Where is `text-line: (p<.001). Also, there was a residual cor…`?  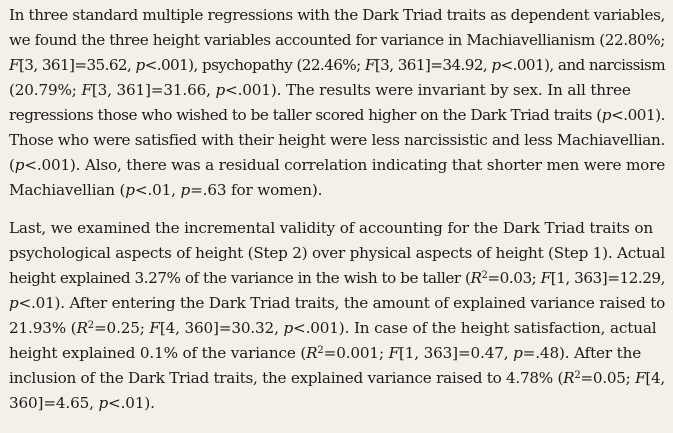
text-line: (p<.001). Also, there was a residual cor… is located at coordinates (337, 165).